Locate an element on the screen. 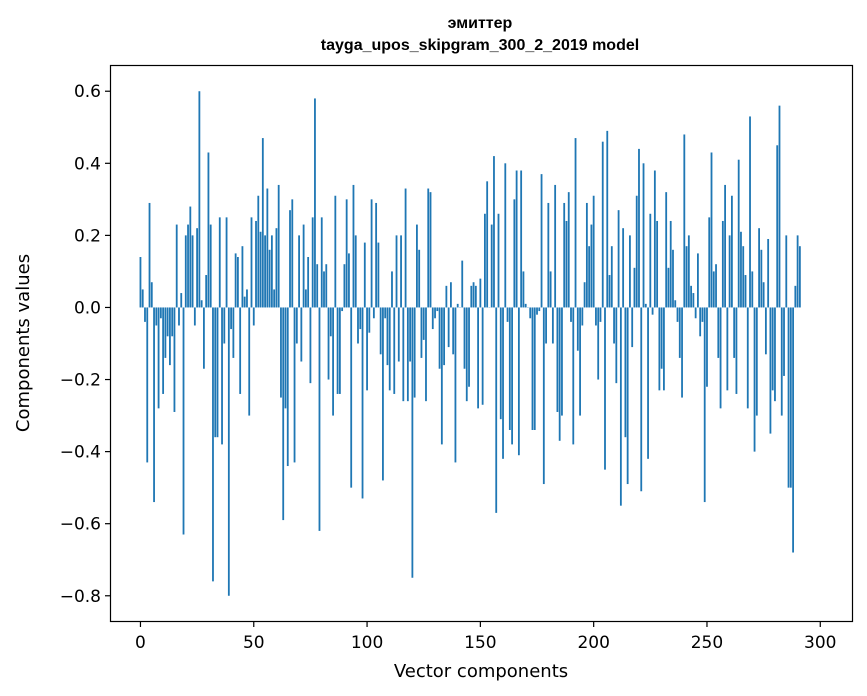 The height and width of the screenshot is (696, 867). y-tick-label: −0.2 is located at coordinates (80, 381).